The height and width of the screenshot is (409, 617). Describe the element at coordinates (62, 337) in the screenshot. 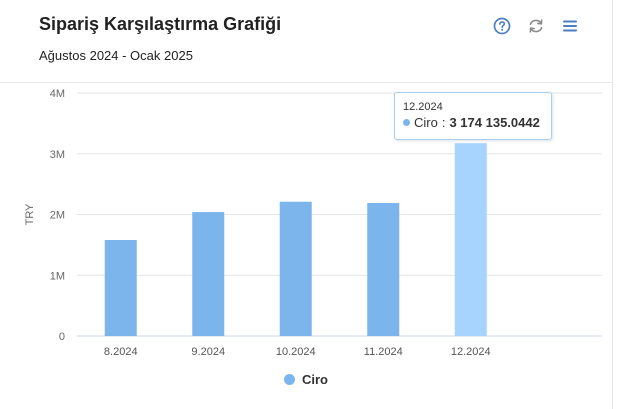

I see `y-tick-label: 0` at that location.